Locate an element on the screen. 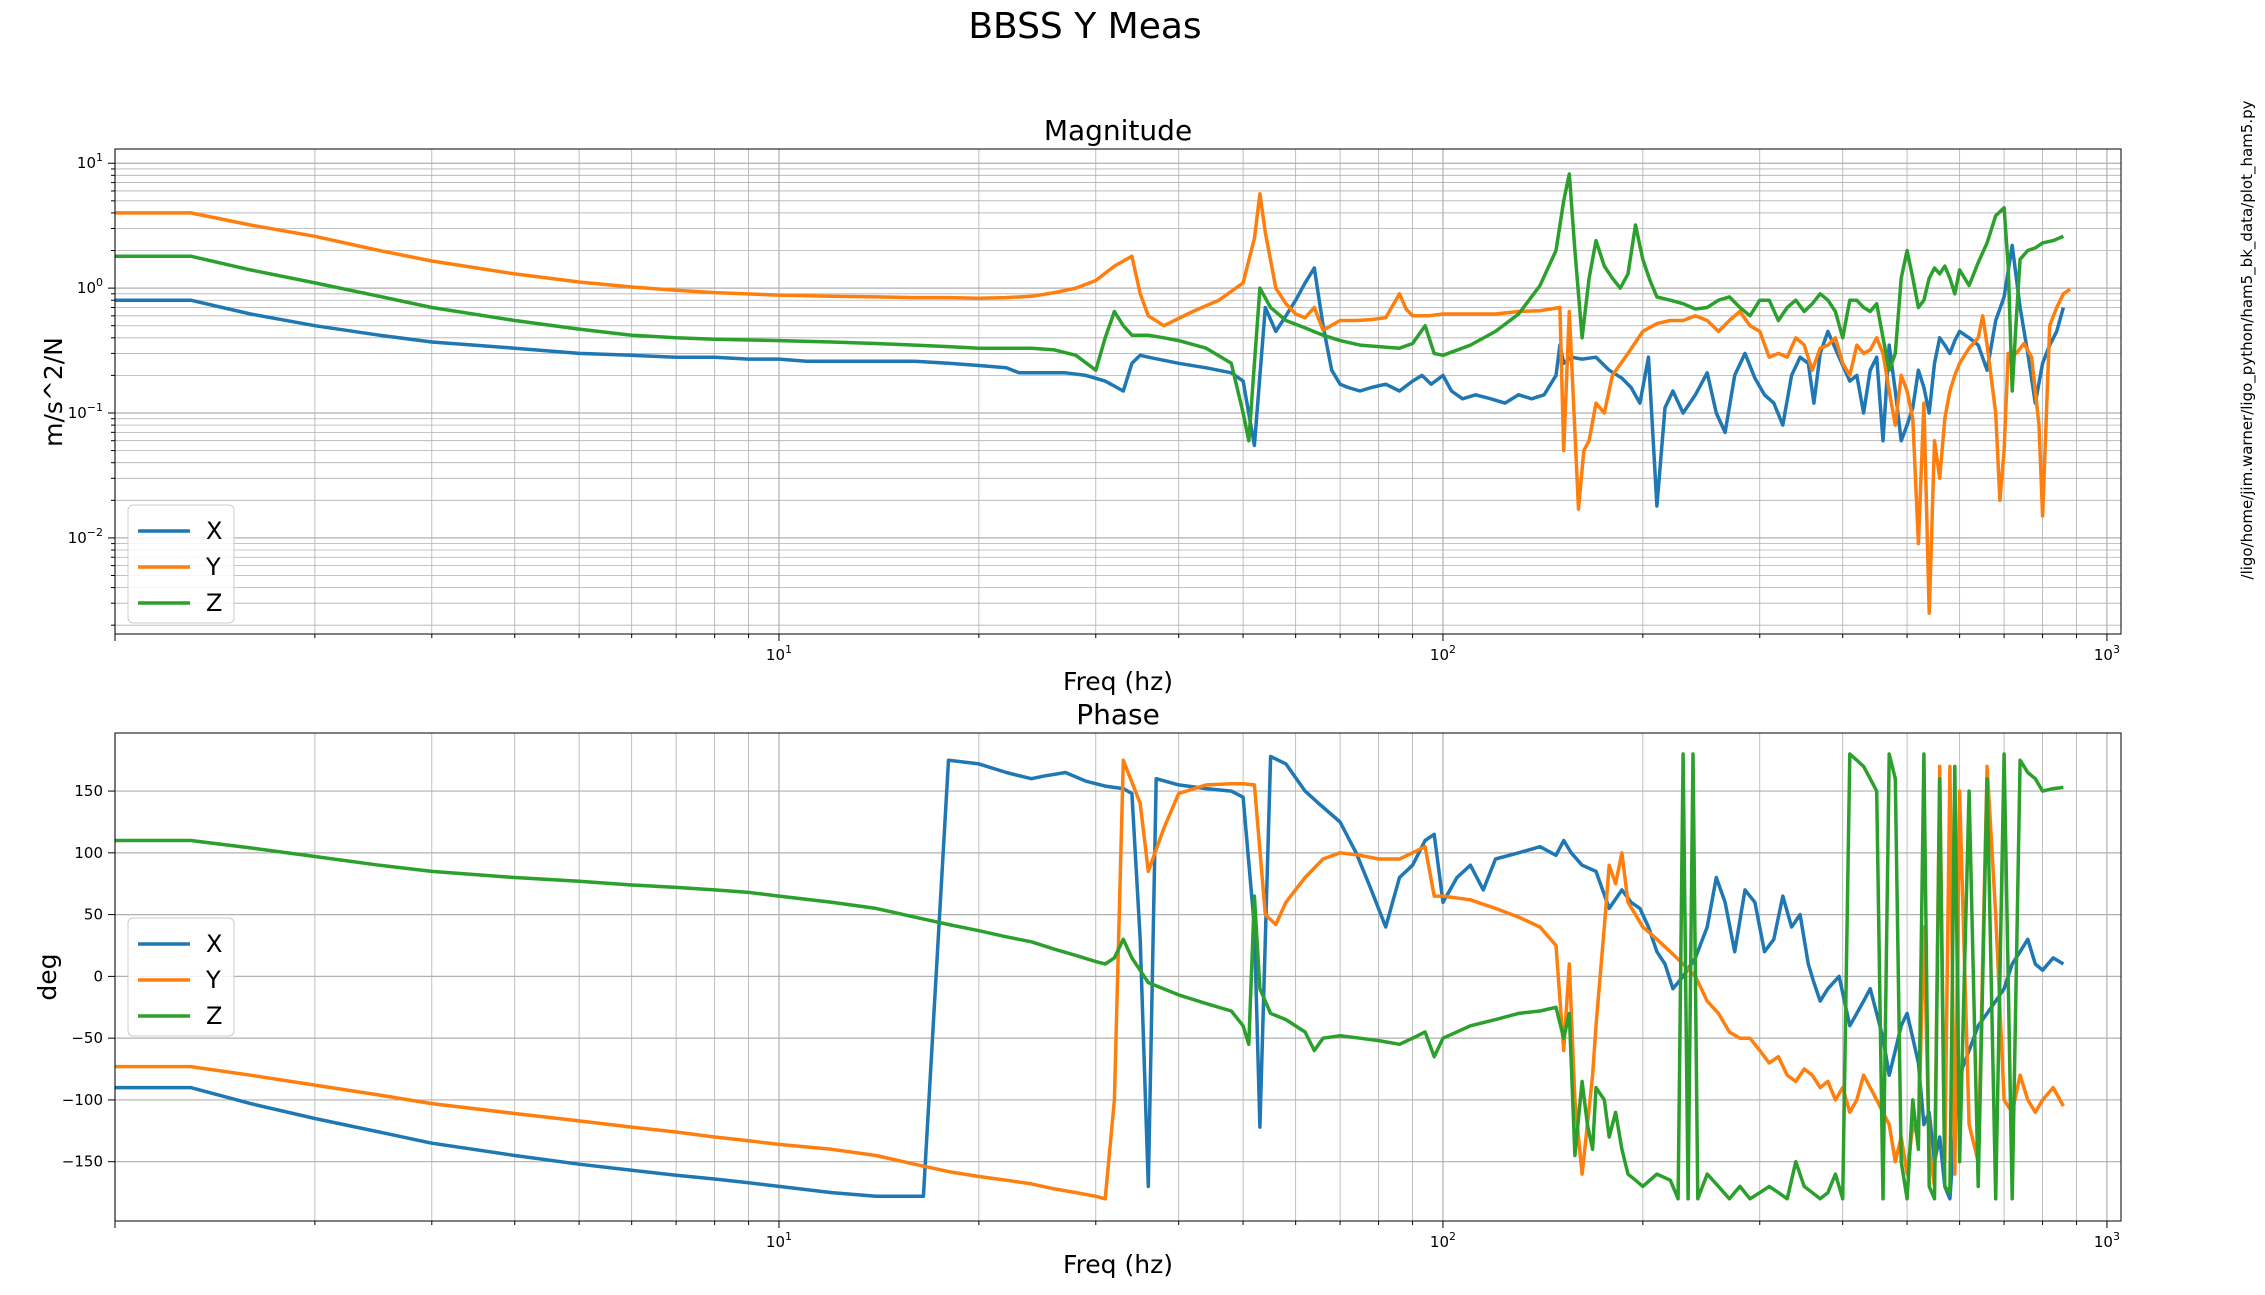 This screenshot has height=1295, width=2265. y-tick-label: 0 is located at coordinates (98, 976).